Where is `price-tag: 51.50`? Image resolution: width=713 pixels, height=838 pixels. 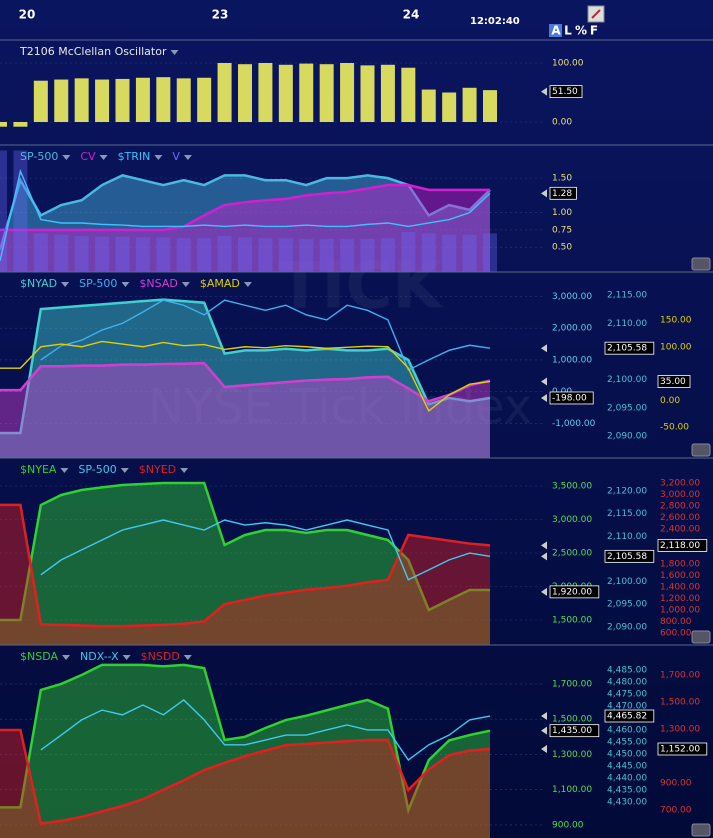
price-tag: 51.50 is located at coordinates (565, 92).